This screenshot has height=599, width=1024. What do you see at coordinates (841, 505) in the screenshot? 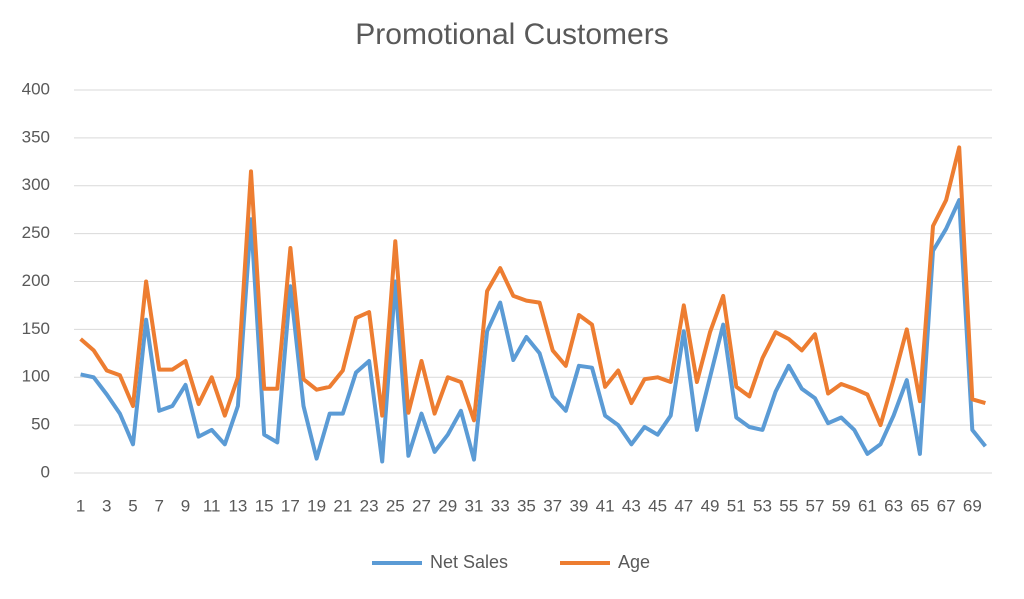
I see `x-tick-label: 59` at bounding box center [841, 505].